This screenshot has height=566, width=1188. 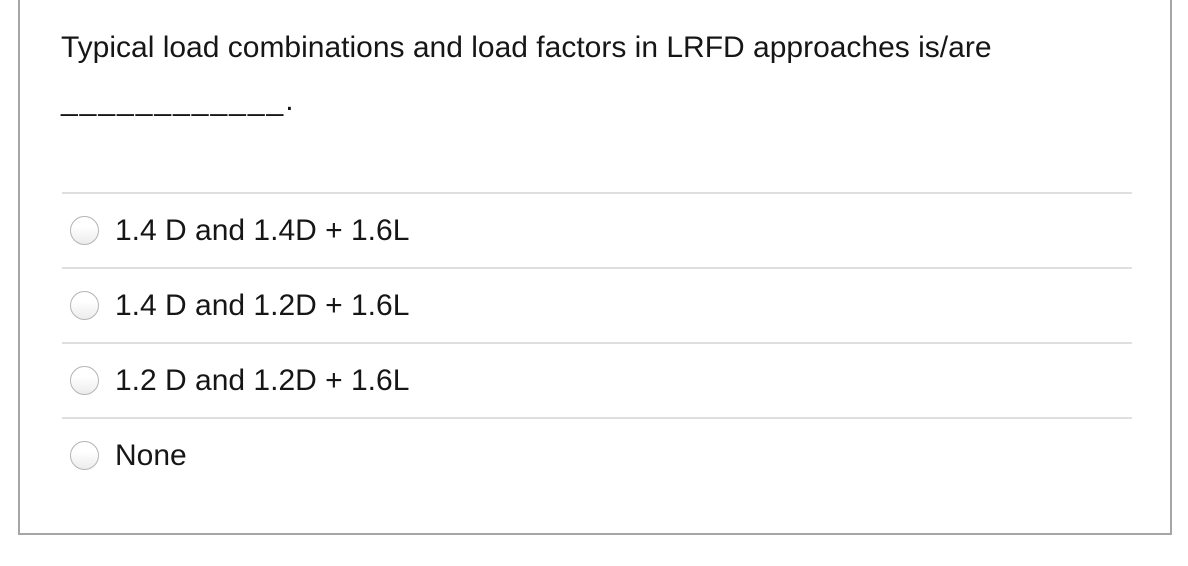 I want to click on answer-option-2: 1.4 D and 1.2D + 1.6L, so click(x=597, y=304).